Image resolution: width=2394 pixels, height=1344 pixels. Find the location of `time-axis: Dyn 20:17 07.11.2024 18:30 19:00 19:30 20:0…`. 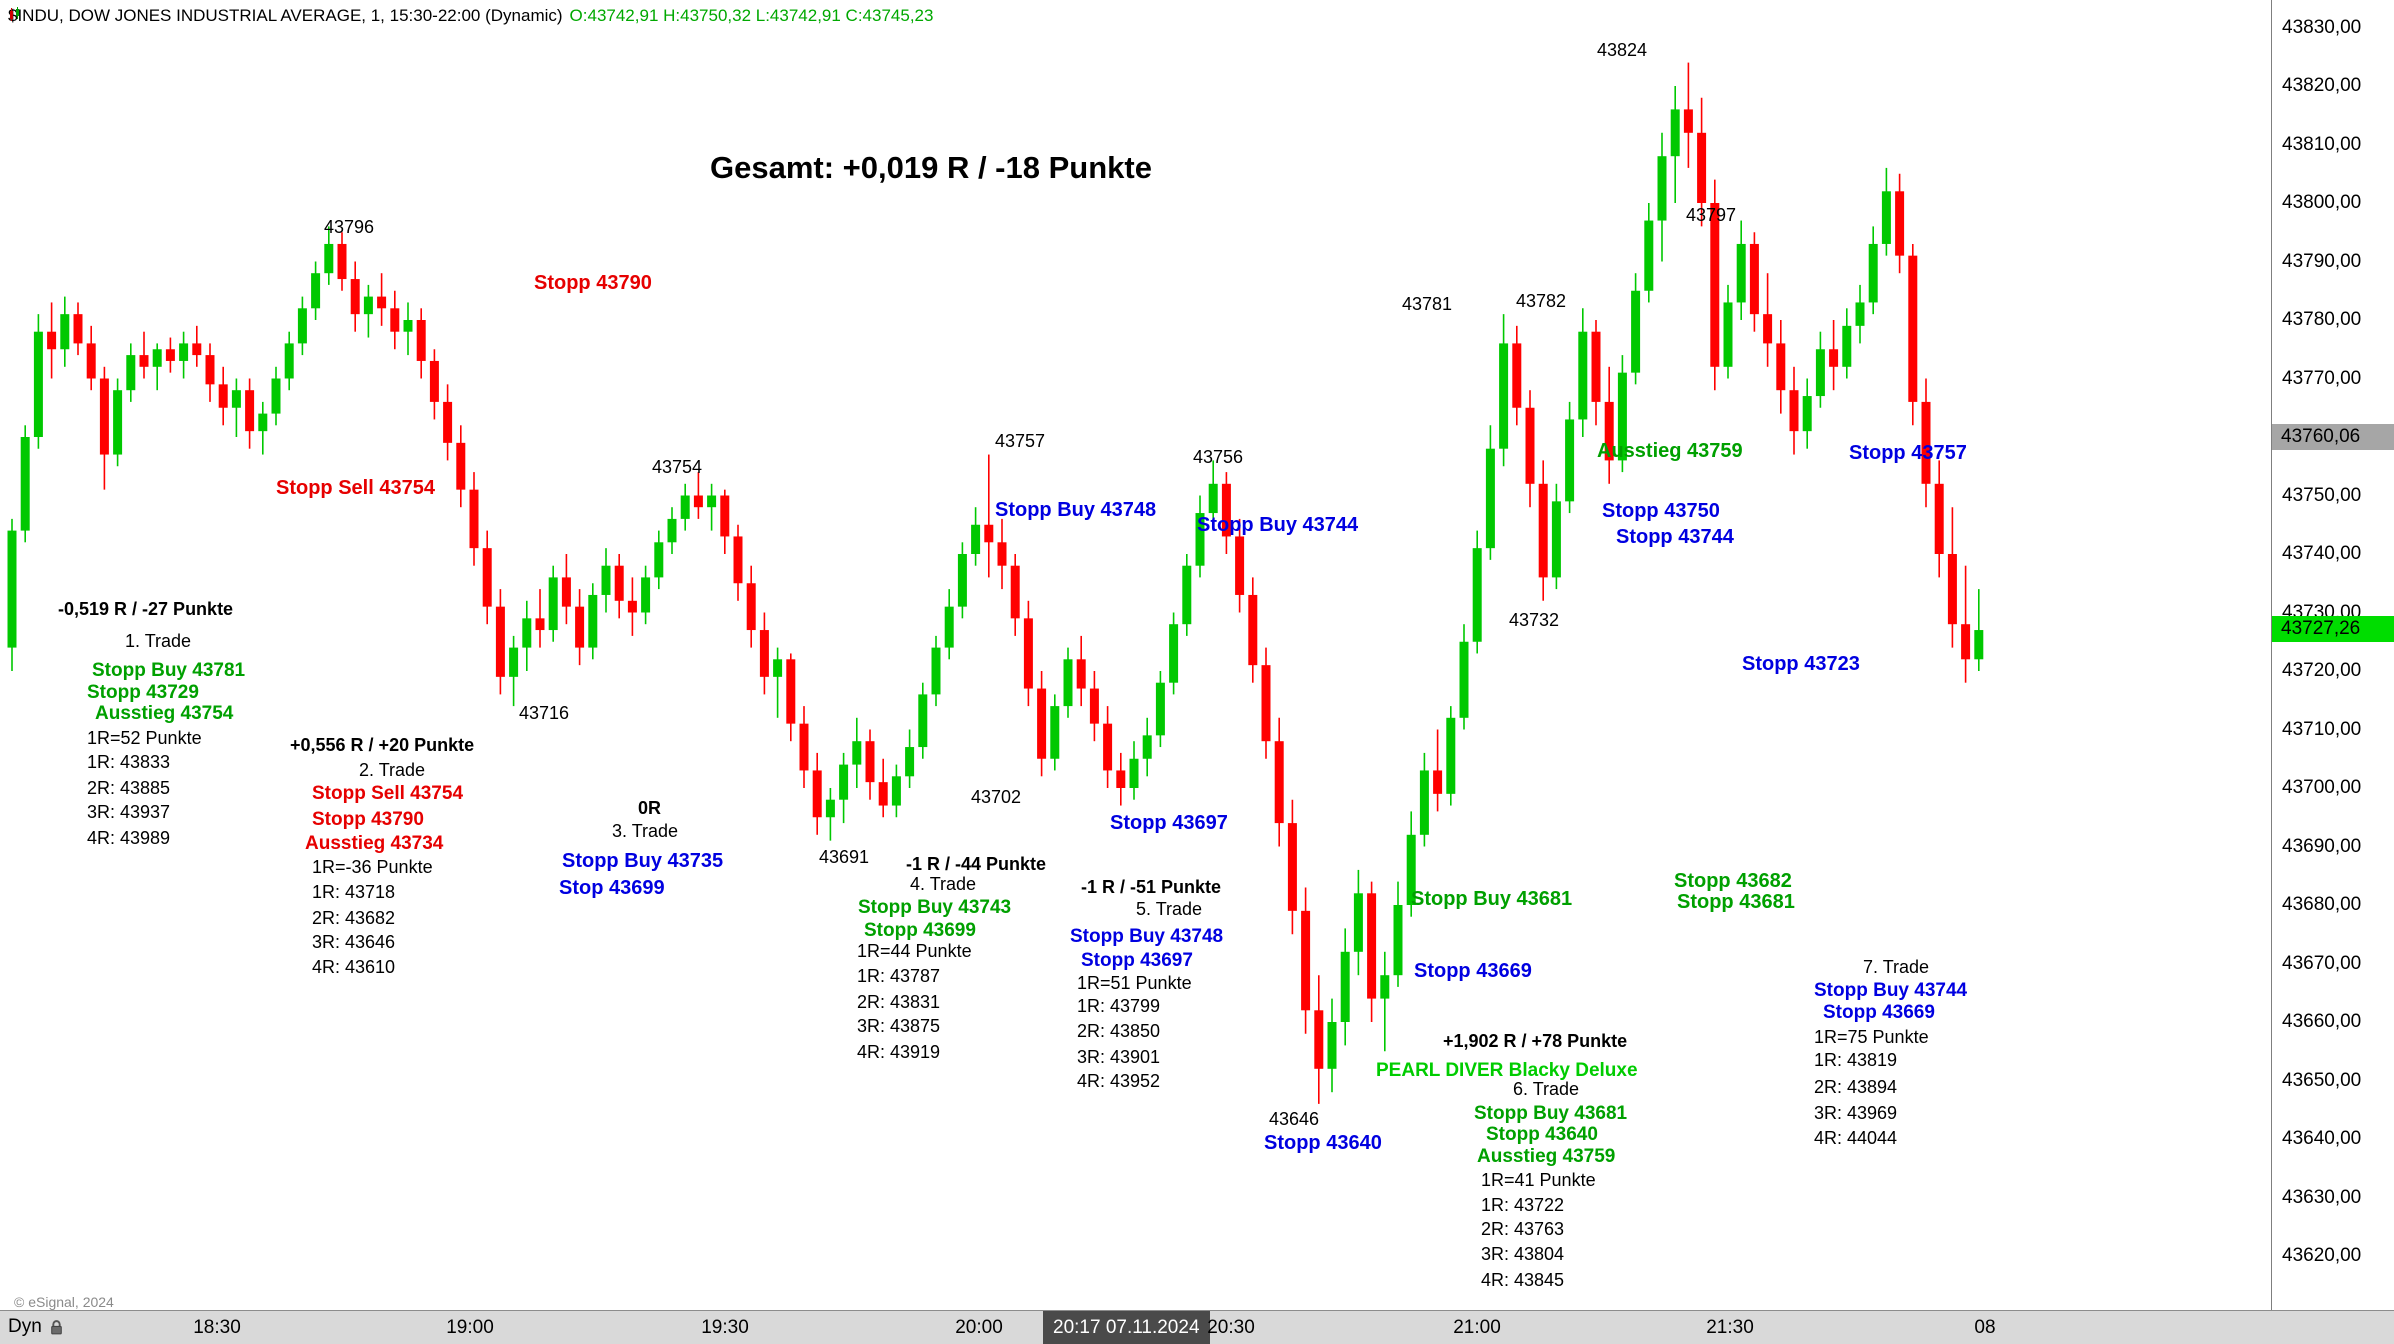

time-axis: Dyn 20:17 07.11.2024 18:30 19:00 19:30 20:0… is located at coordinates (1197, 1327).